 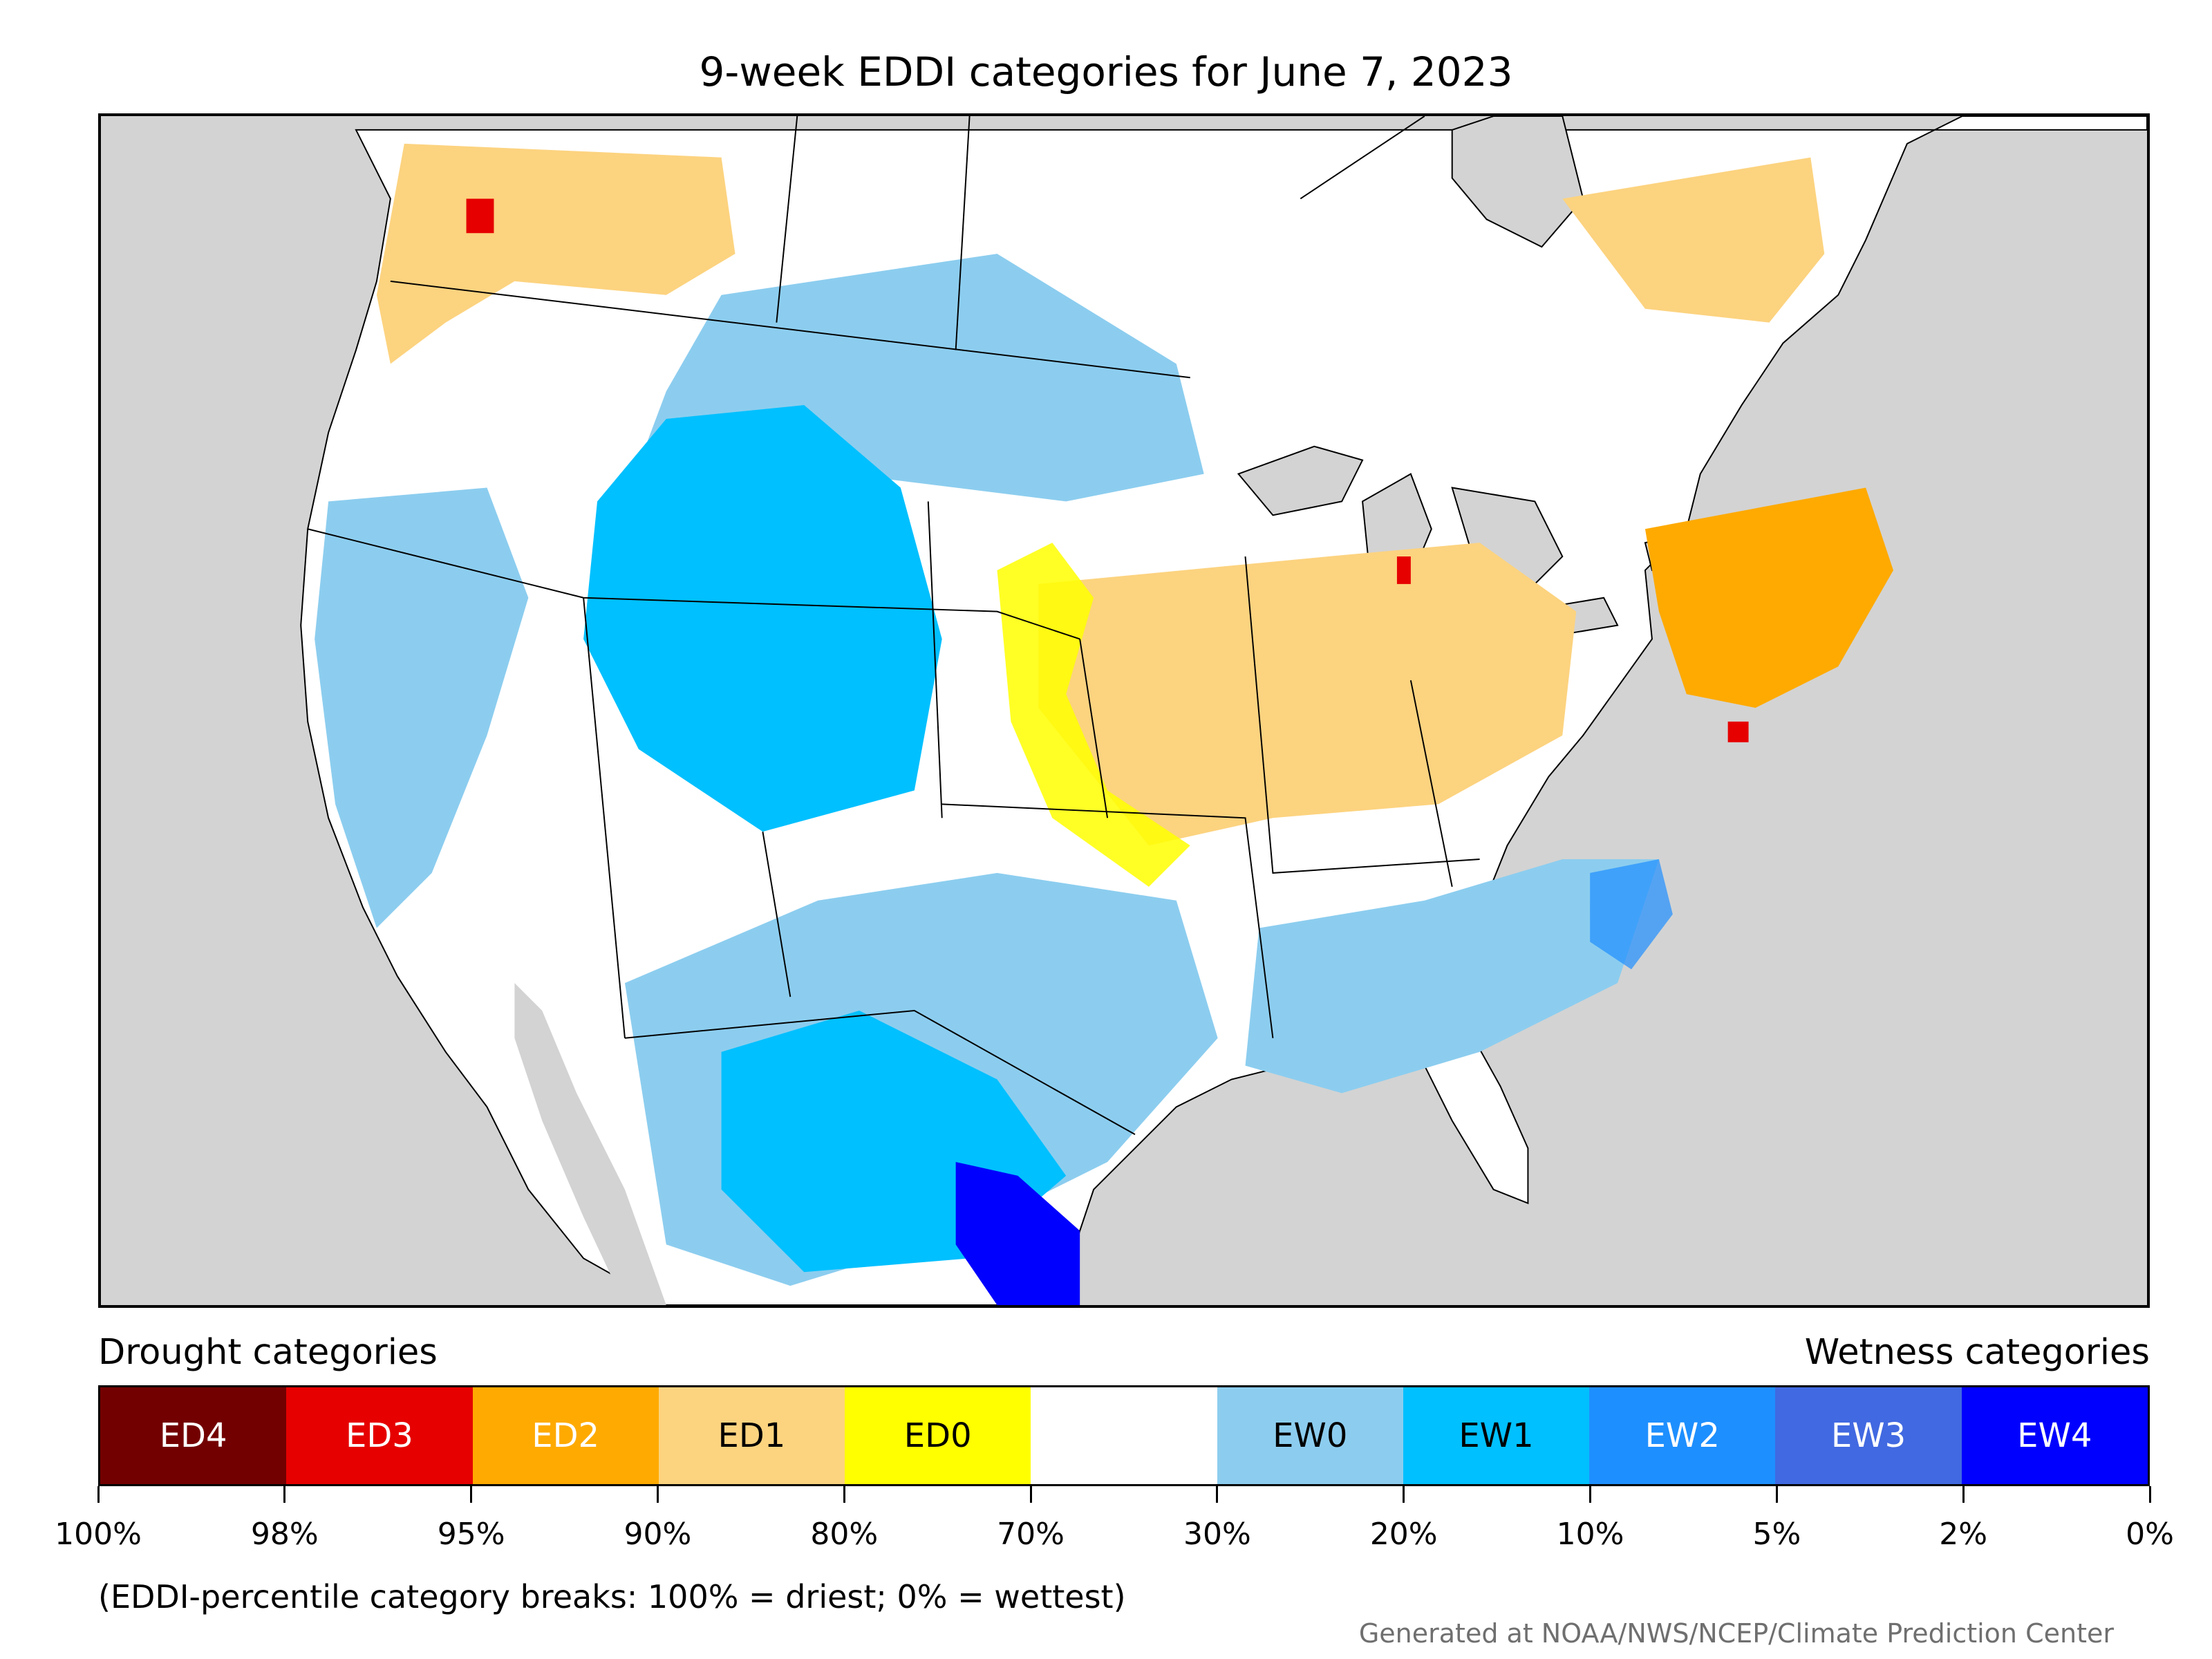 I want to click on drought-categories-label: Drought categories, so click(x=268, y=1352).